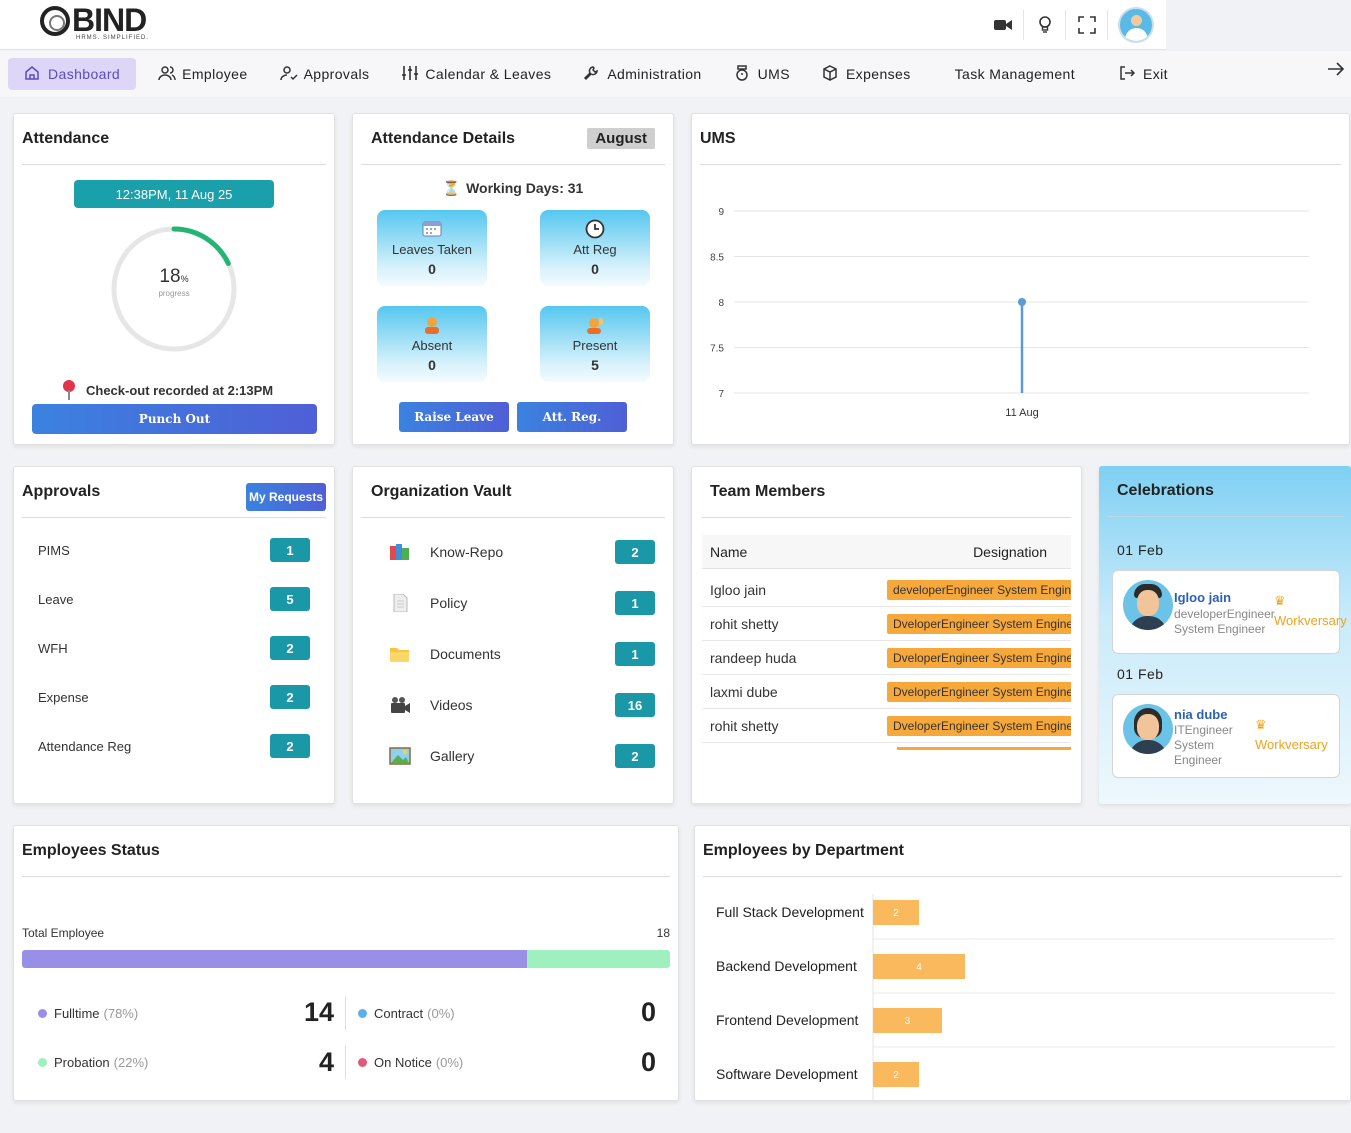 The height and width of the screenshot is (1133, 1351). Describe the element at coordinates (84, 74) in the screenshot. I see `nav-label: Dashboard` at that location.